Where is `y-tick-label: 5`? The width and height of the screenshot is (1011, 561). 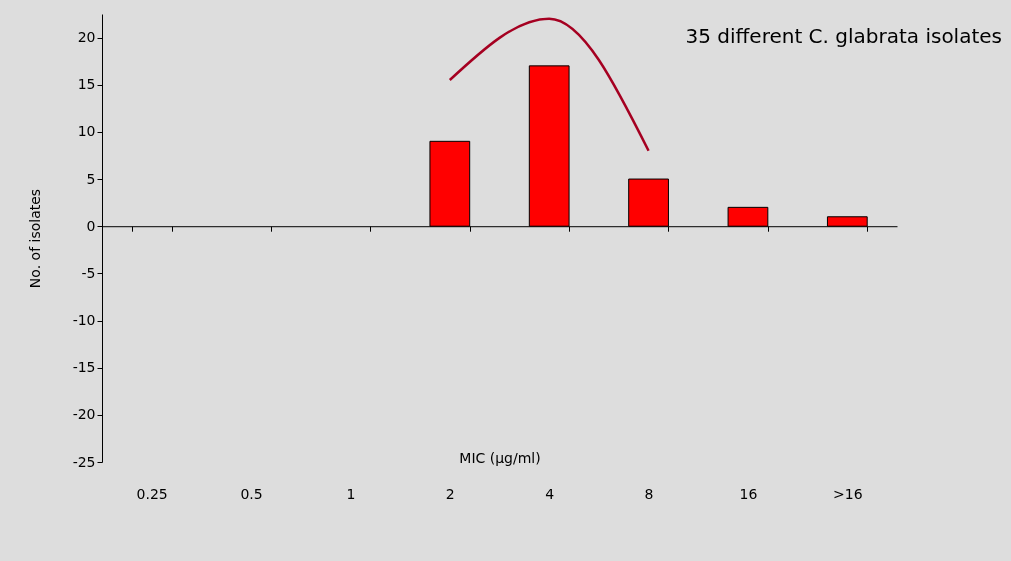
y-tick-label: 5 is located at coordinates (91, 178).